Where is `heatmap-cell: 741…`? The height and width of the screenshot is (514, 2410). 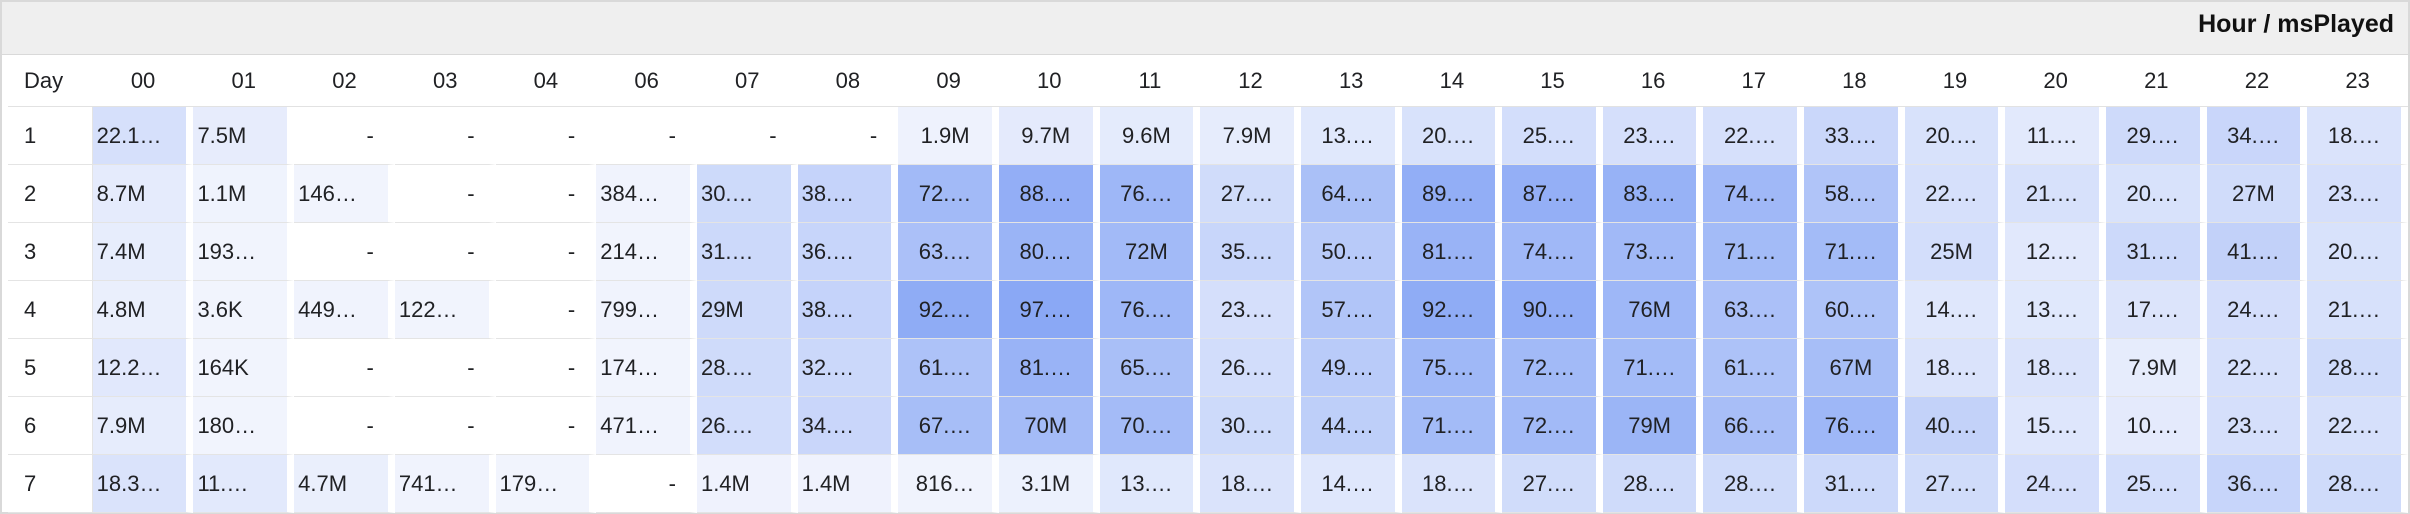
heatmap-cell: 741… is located at coordinates (445, 484).